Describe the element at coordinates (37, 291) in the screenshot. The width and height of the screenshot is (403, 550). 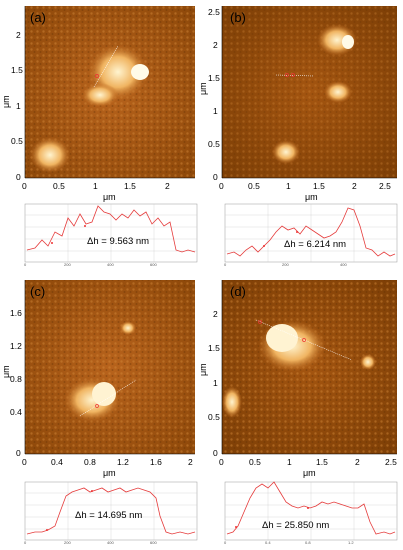
I see `panel-label: (c)` at that location.